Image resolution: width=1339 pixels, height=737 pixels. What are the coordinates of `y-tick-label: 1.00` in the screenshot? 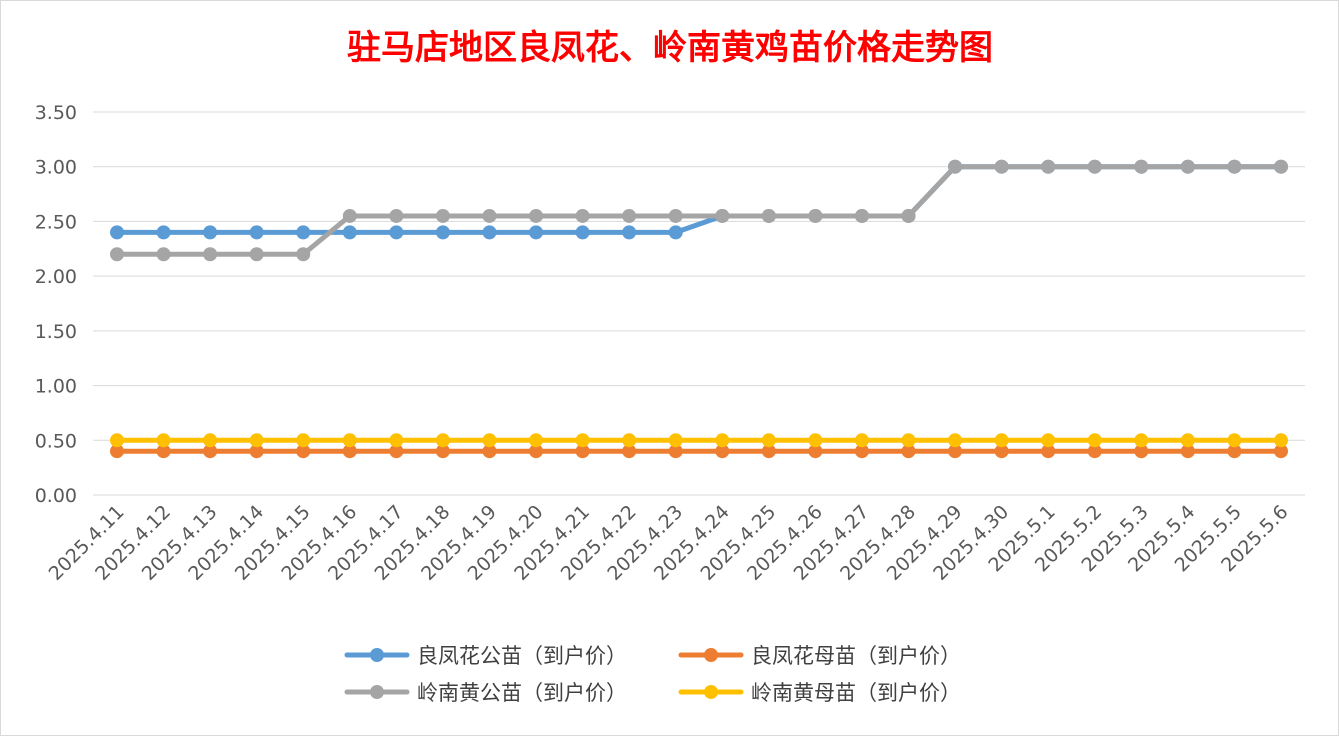 It's located at (56, 387).